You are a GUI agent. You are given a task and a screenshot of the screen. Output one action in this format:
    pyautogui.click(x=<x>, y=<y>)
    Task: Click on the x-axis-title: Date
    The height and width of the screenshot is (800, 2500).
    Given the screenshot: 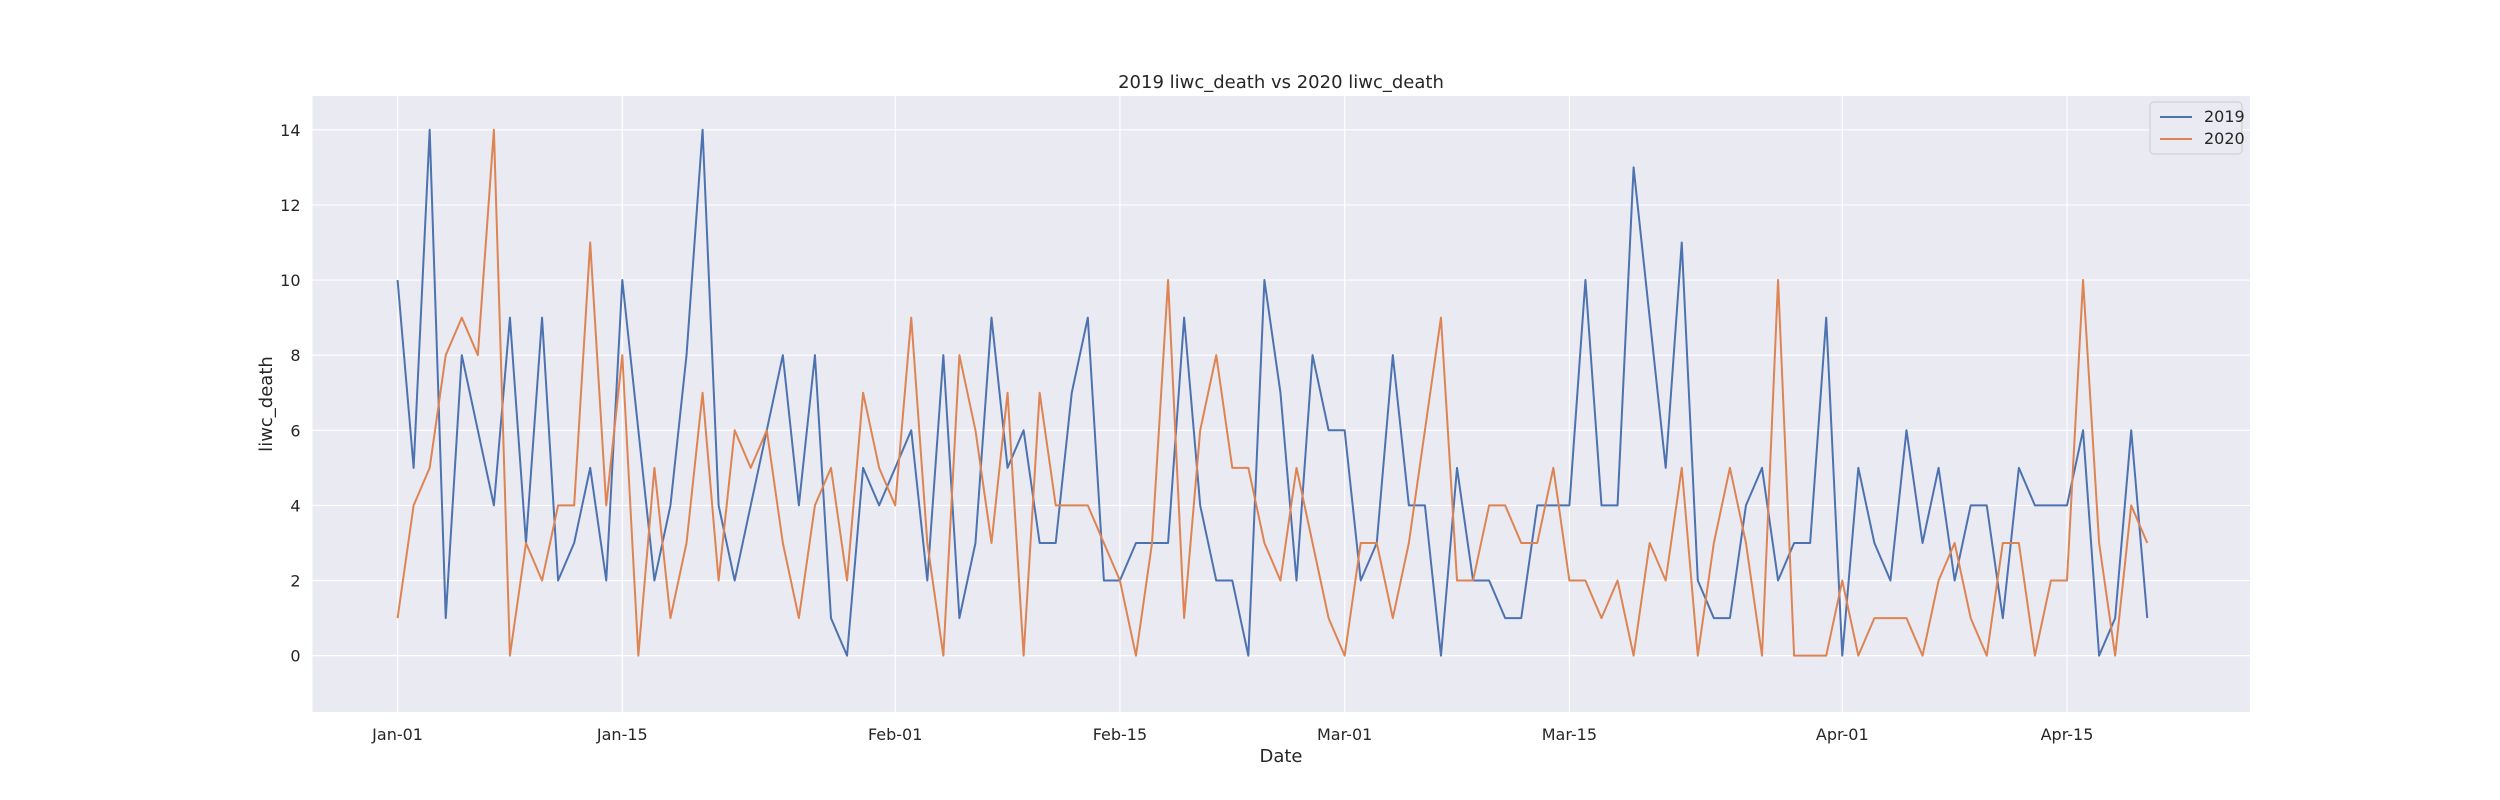 What is the action you would take?
    pyautogui.click(x=1280, y=756)
    